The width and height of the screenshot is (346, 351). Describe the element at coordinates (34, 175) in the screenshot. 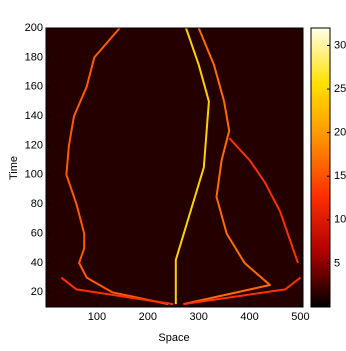

I see `y-tick-label: 100` at that location.